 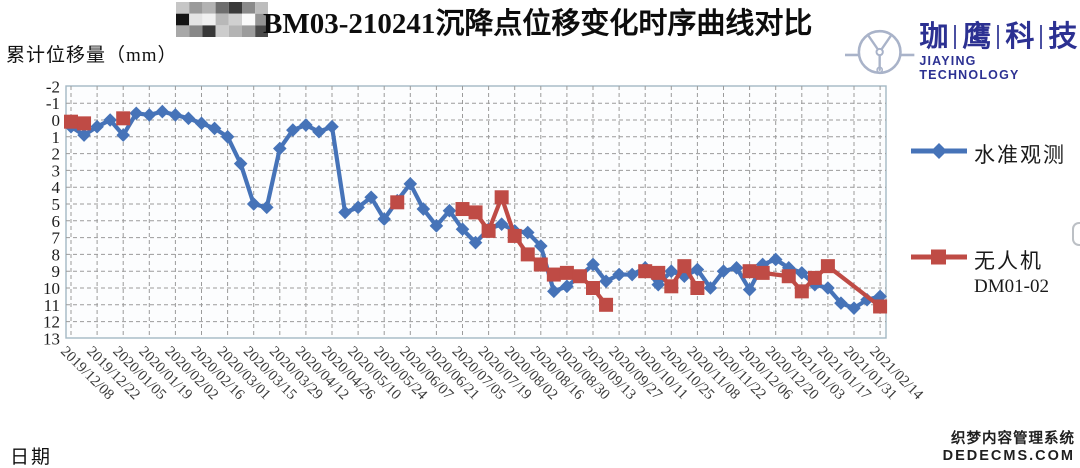 What do you see at coordinates (56, 187) in the screenshot?
I see `y-tick-label: 4` at bounding box center [56, 187].